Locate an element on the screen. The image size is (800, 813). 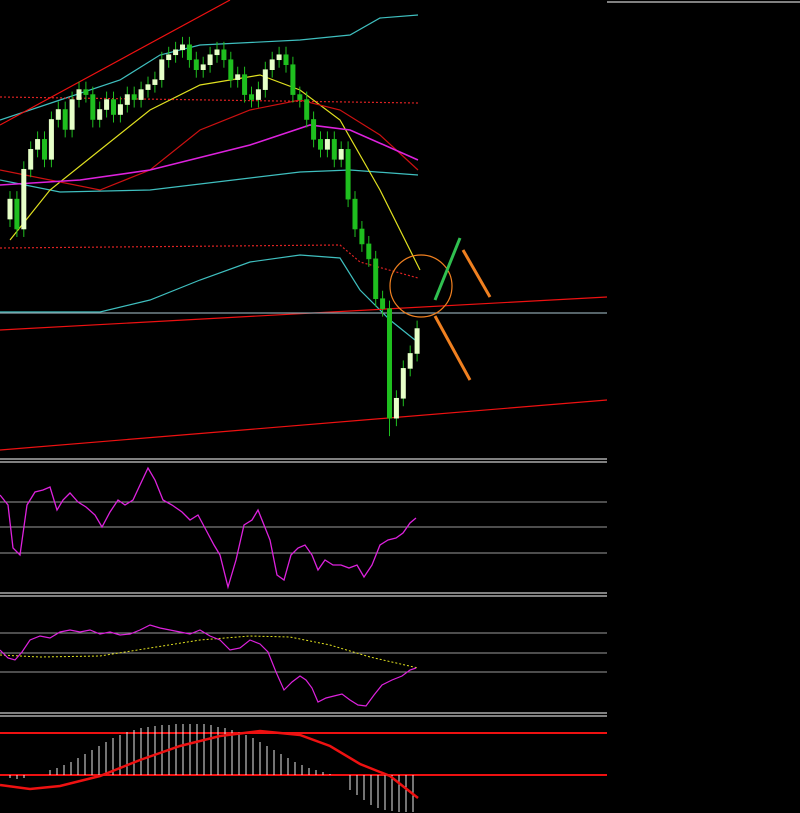
arrow-up is located at coordinates (447, 269).